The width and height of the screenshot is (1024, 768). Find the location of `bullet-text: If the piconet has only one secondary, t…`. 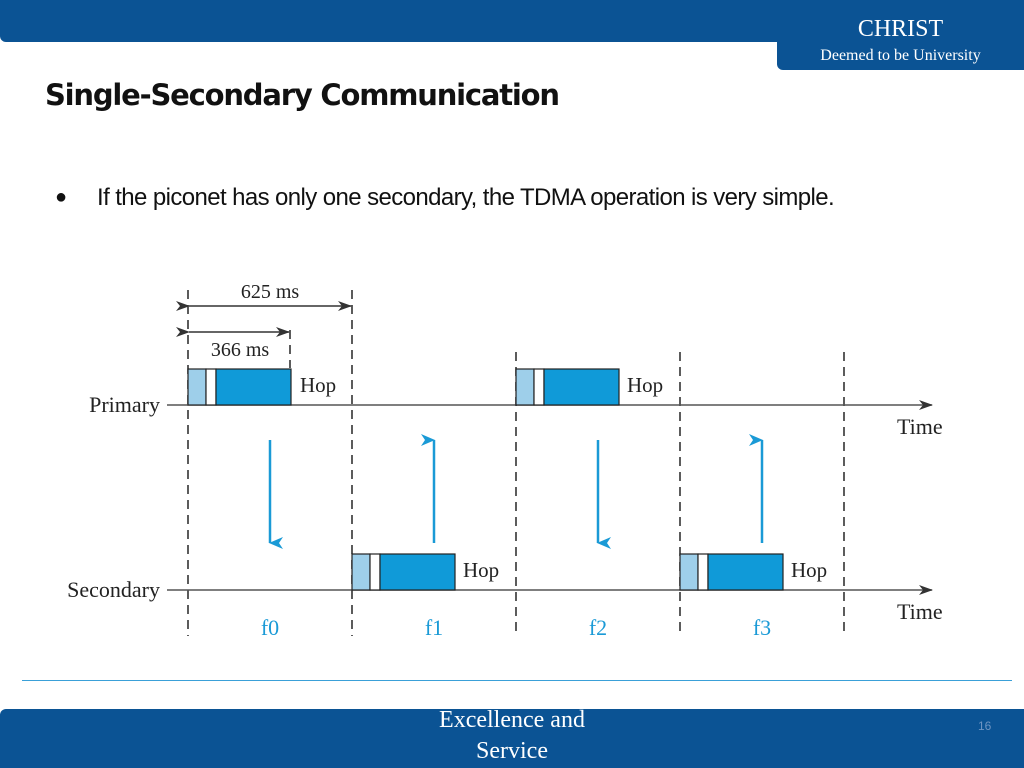

bullet-text: If the piconet has only one secondary, t… is located at coordinates (466, 197).